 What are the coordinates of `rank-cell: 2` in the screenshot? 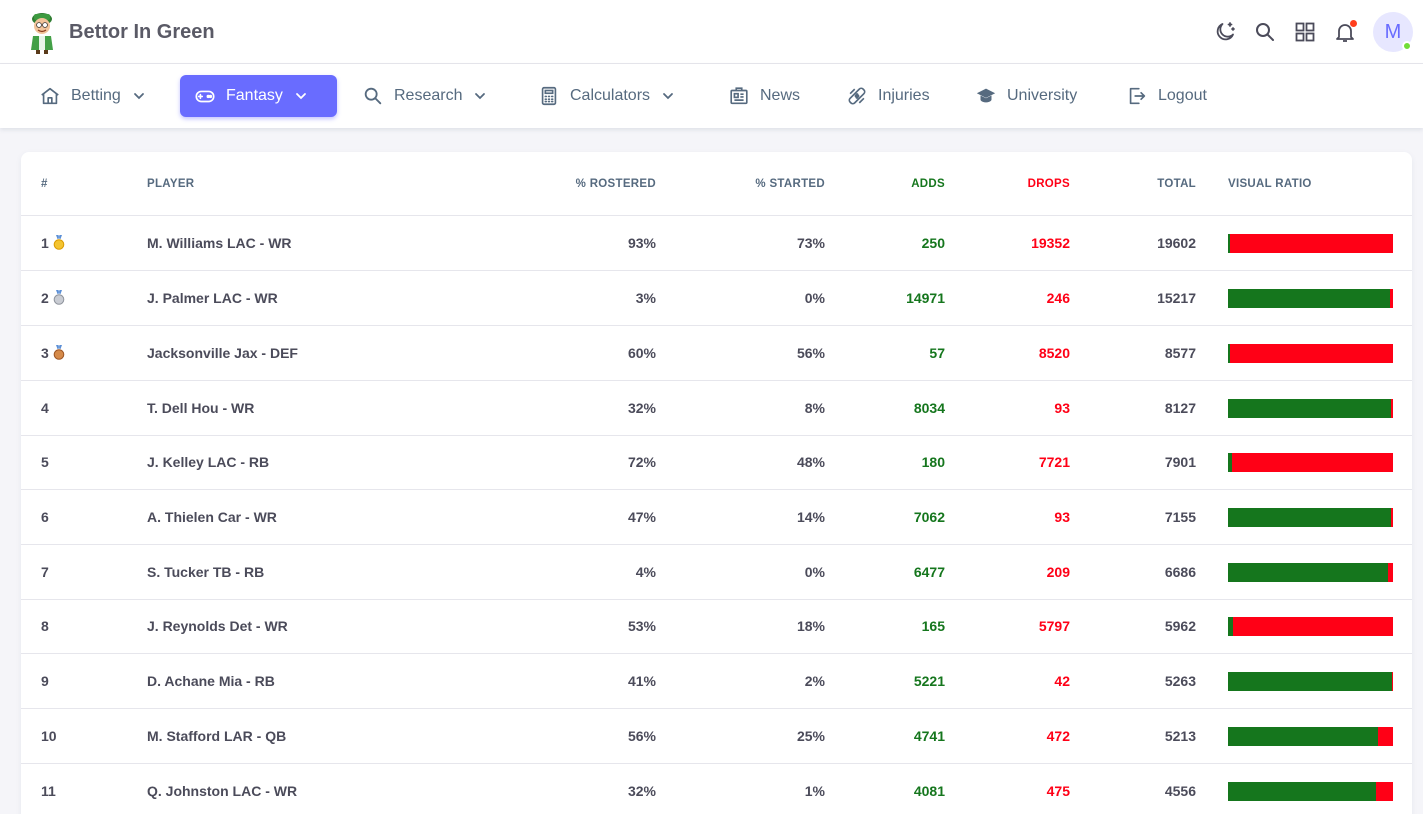 It's located at (53, 298).